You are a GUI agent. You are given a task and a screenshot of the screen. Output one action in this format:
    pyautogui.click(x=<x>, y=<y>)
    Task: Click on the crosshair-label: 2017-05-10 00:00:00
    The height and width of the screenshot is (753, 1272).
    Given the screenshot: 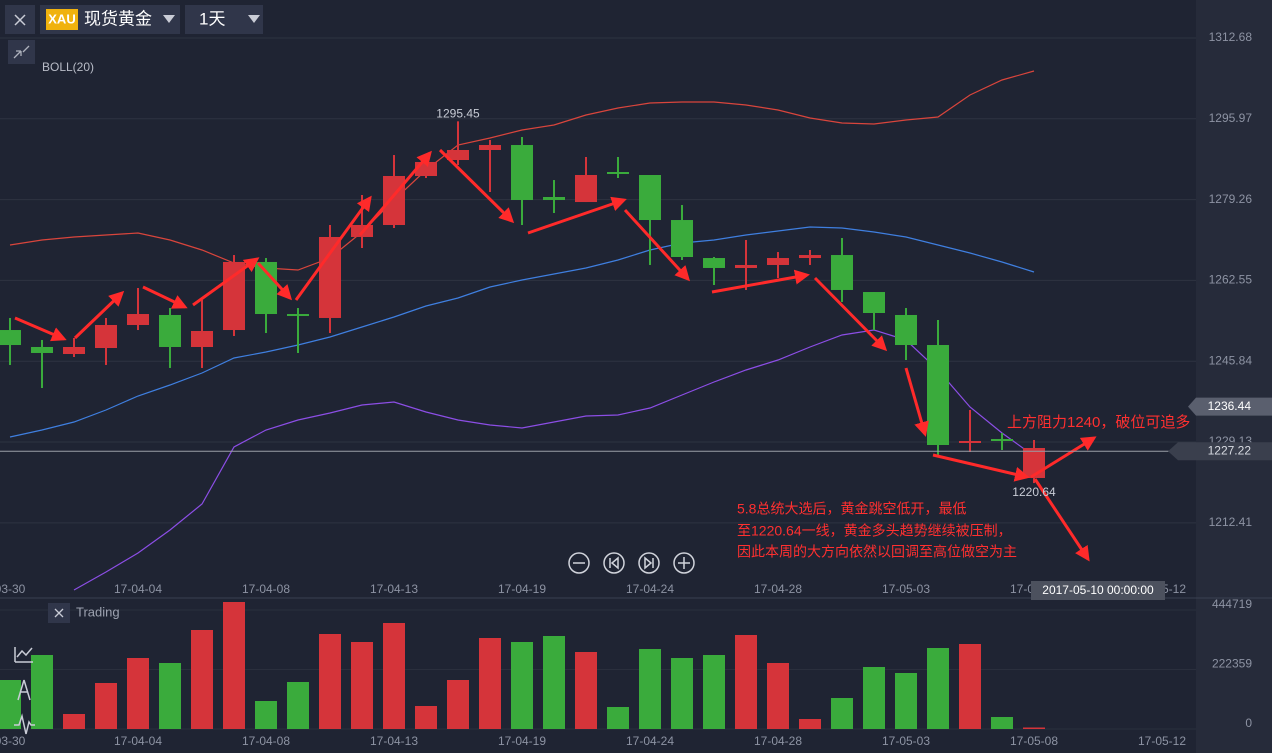 What is the action you would take?
    pyautogui.click(x=1098, y=590)
    